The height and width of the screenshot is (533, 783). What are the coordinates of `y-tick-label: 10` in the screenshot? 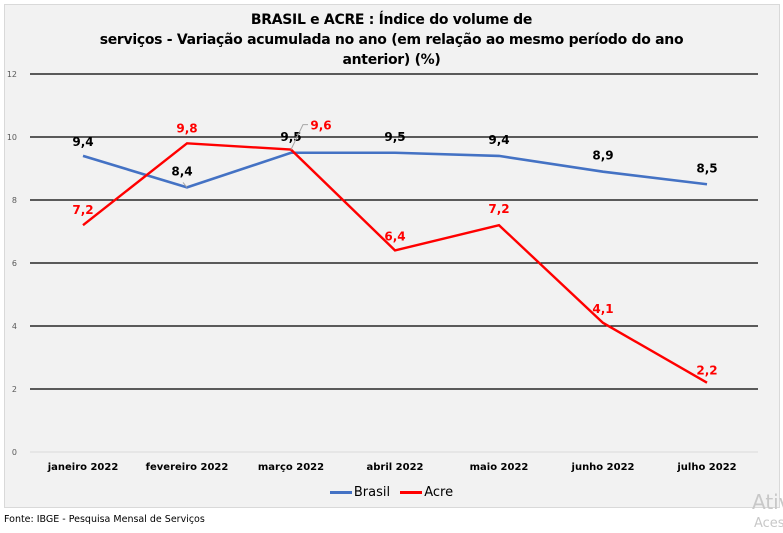 It's located at (12, 137).